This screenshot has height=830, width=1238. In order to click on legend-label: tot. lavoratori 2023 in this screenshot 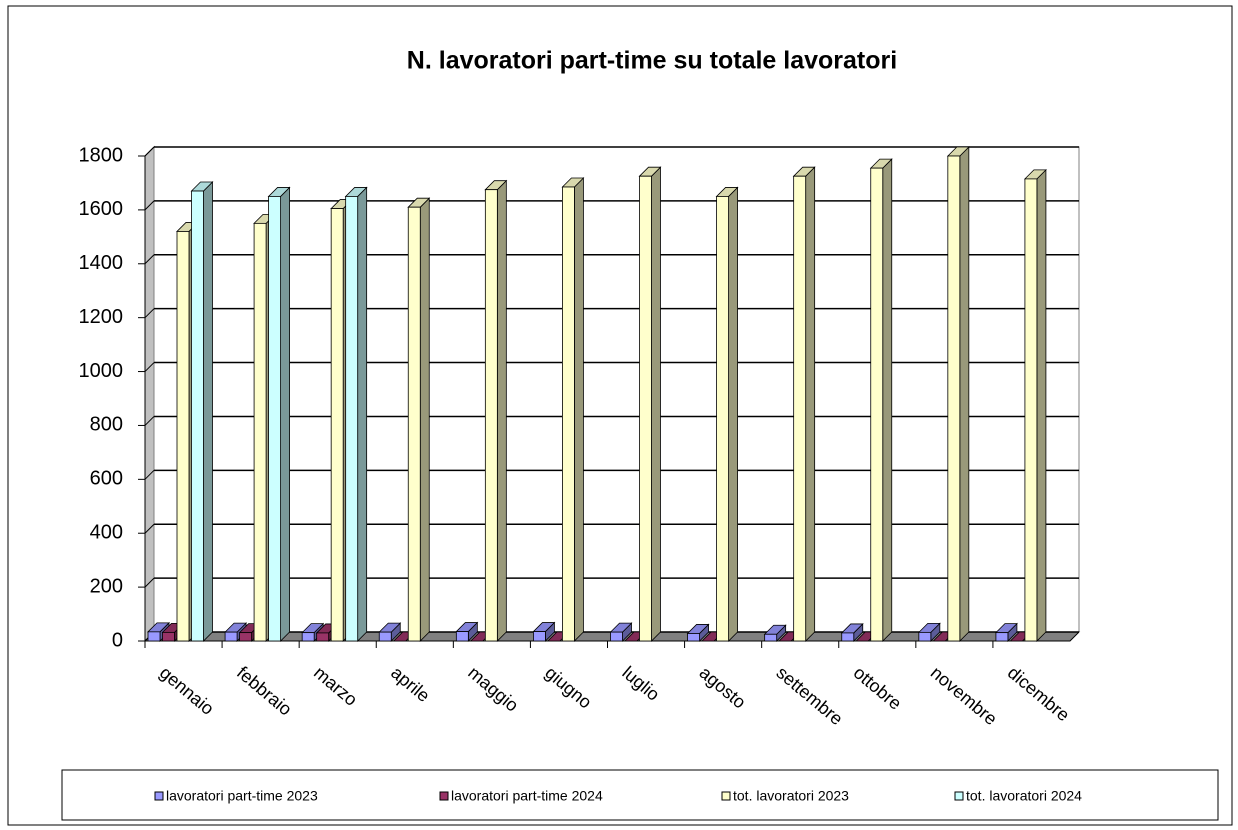, I will do `click(791, 796)`.